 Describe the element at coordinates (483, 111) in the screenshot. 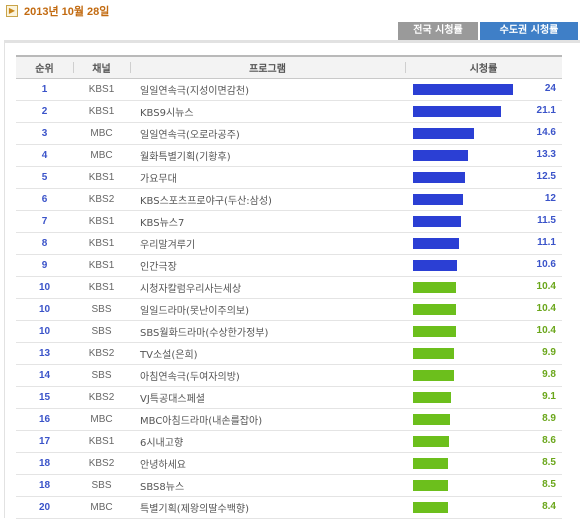

I see `rating-cell: 21.1` at that location.